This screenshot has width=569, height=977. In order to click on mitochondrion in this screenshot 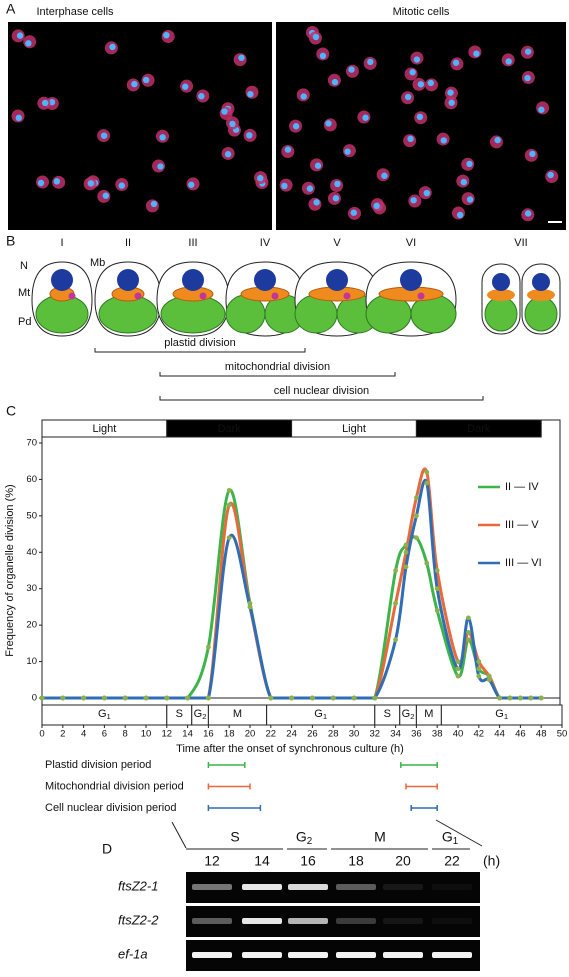, I will do `click(541, 295)`.